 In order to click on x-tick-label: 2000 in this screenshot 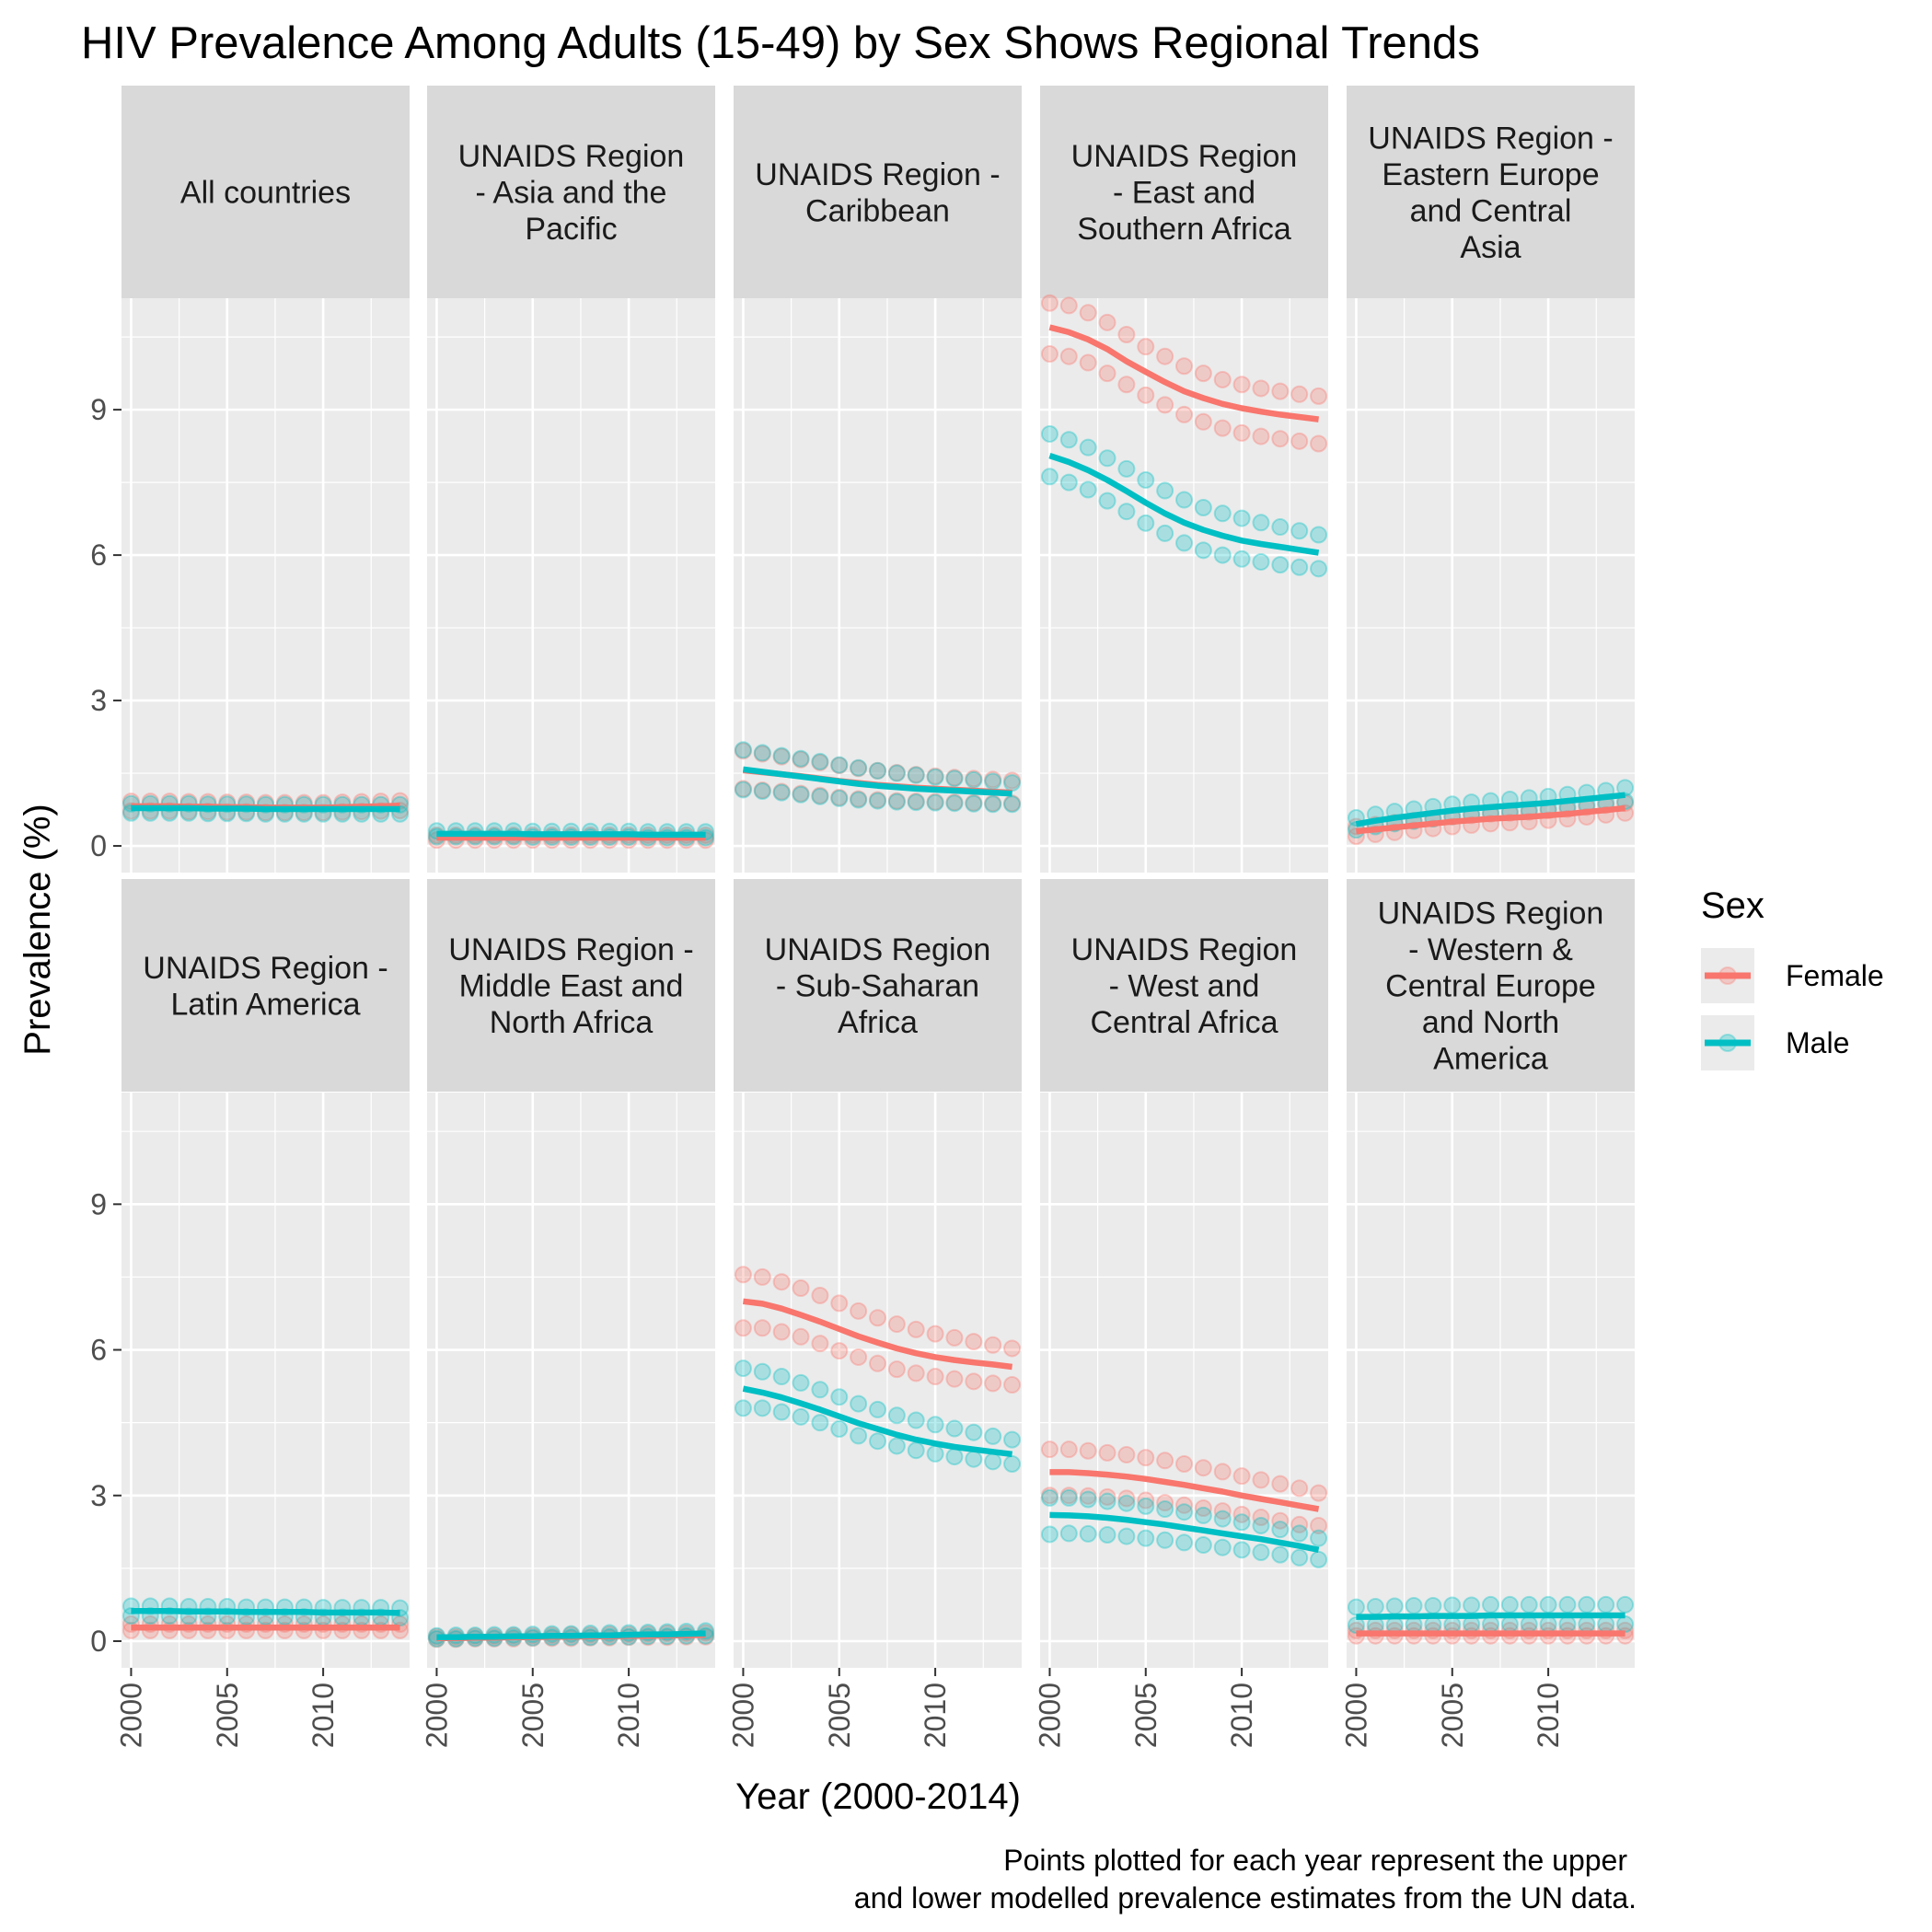, I will do `click(1355, 1716)`.